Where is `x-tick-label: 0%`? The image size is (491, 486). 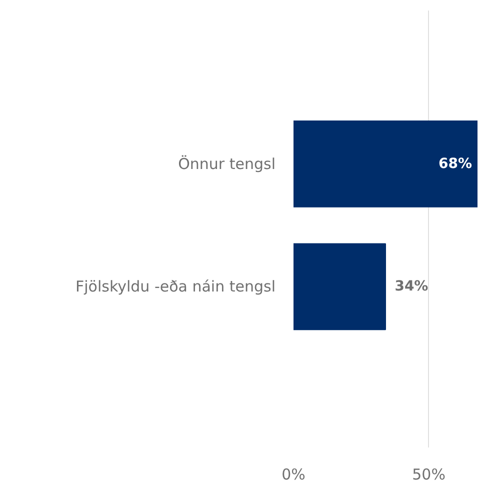 x-tick-label: 0% is located at coordinates (294, 475).